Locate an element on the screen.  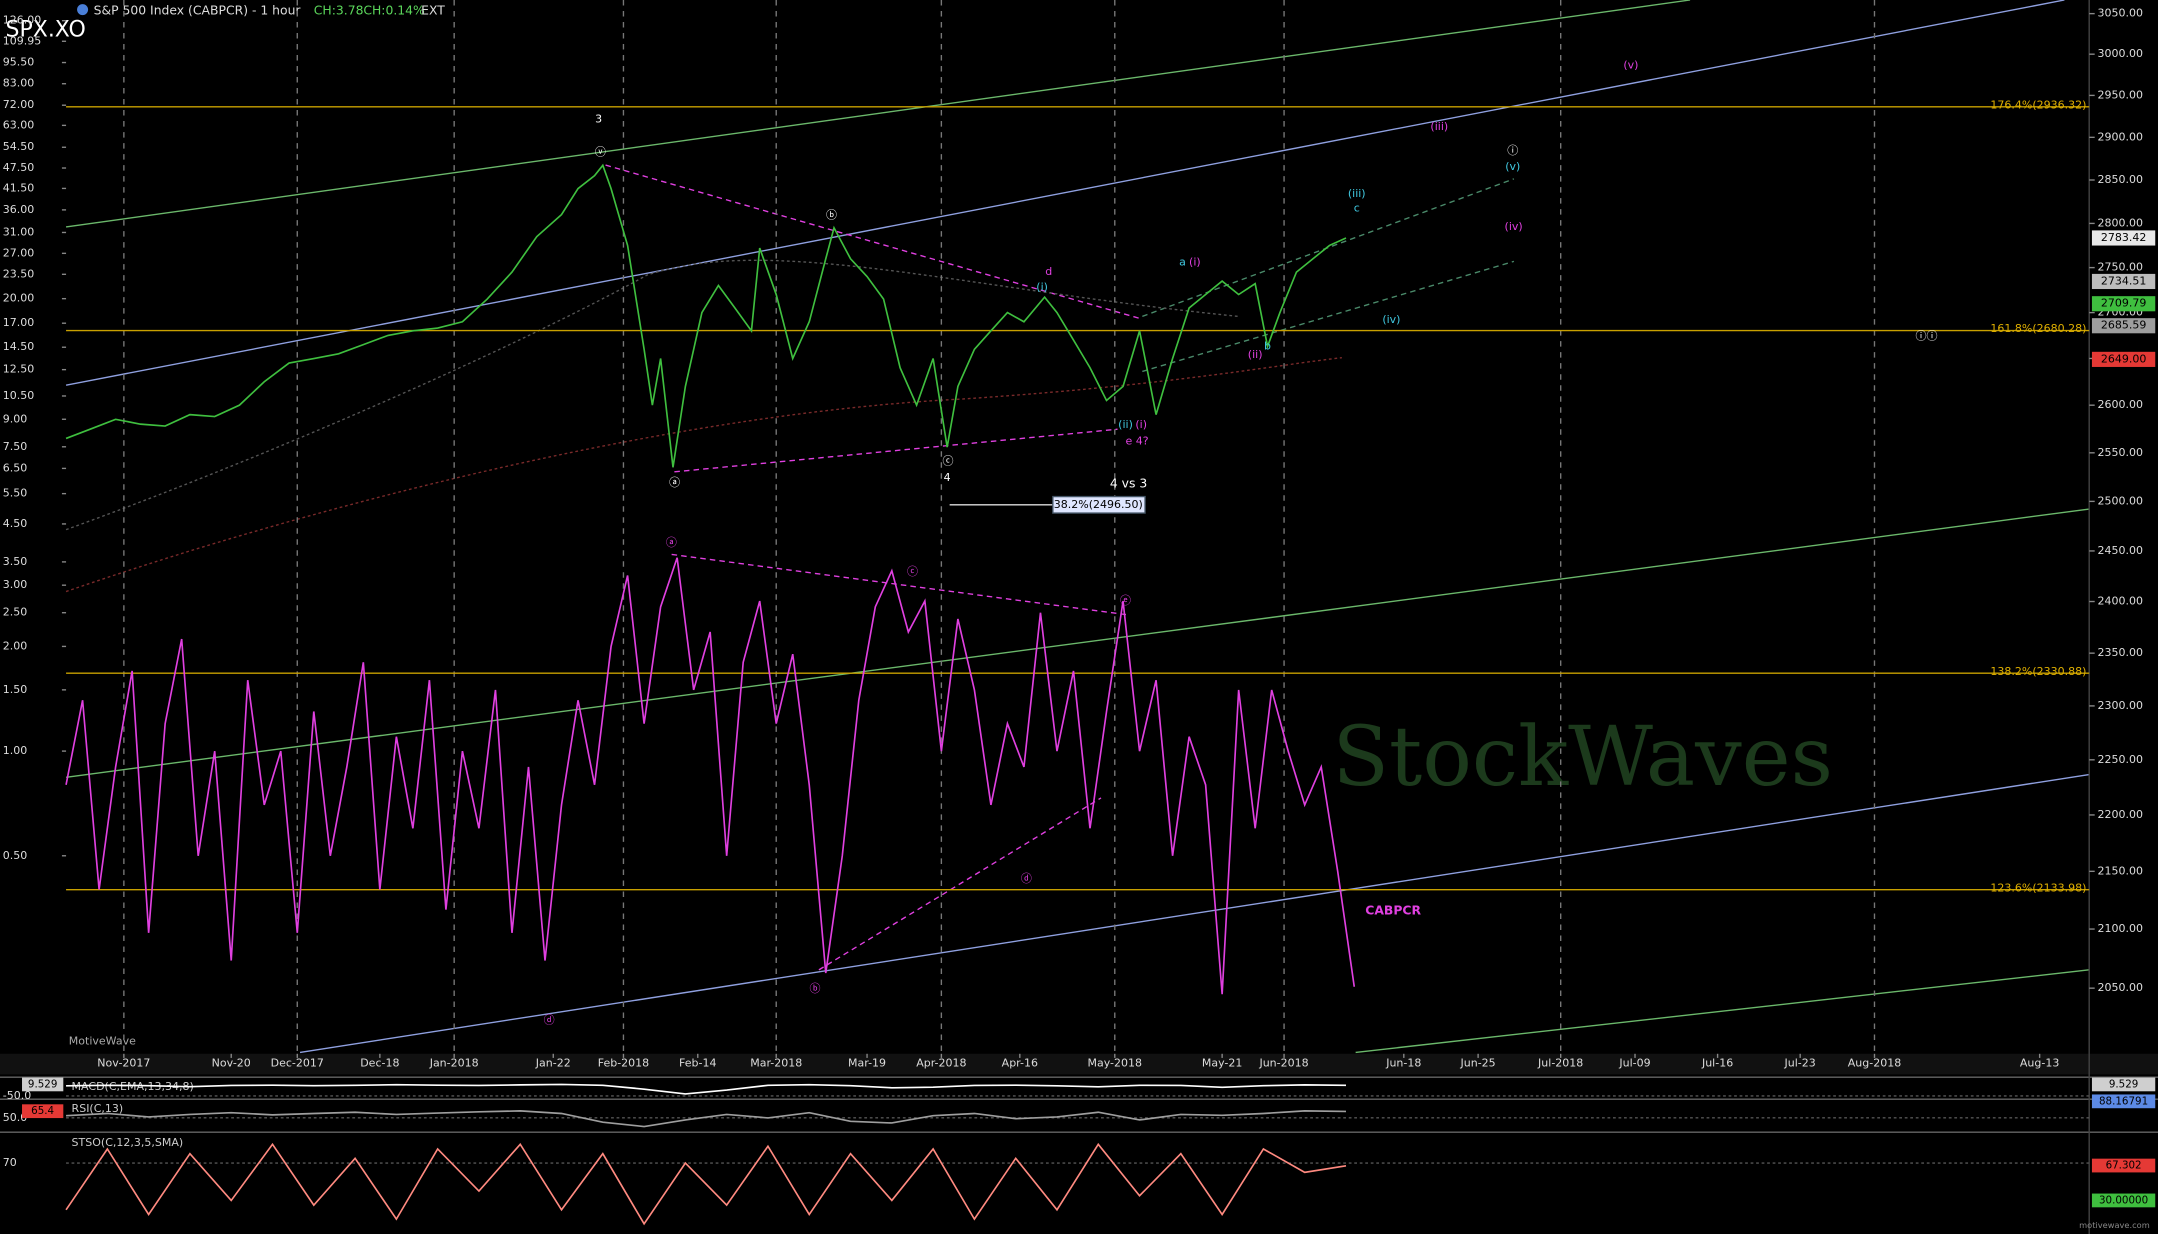
y-tick-label: 3050.00 is located at coordinates (2120, 13).